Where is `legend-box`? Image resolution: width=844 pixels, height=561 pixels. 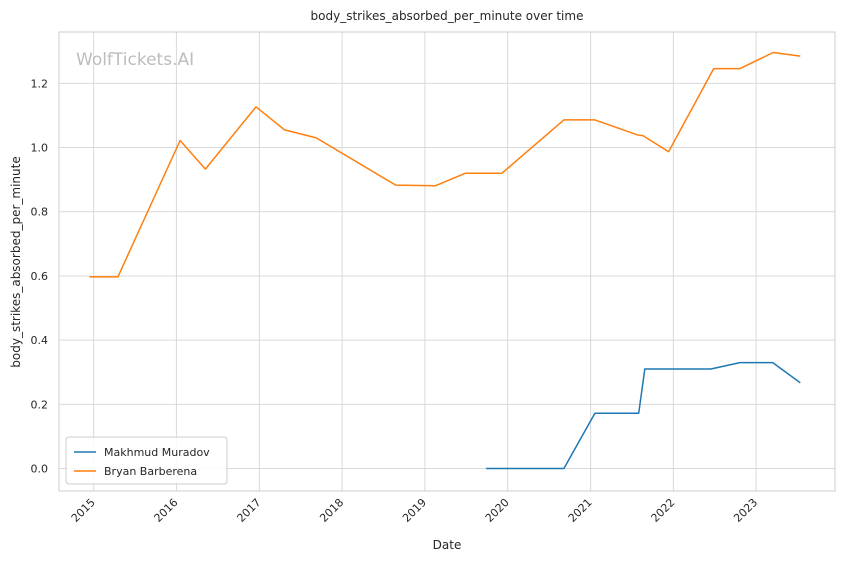 legend-box is located at coordinates (146, 460).